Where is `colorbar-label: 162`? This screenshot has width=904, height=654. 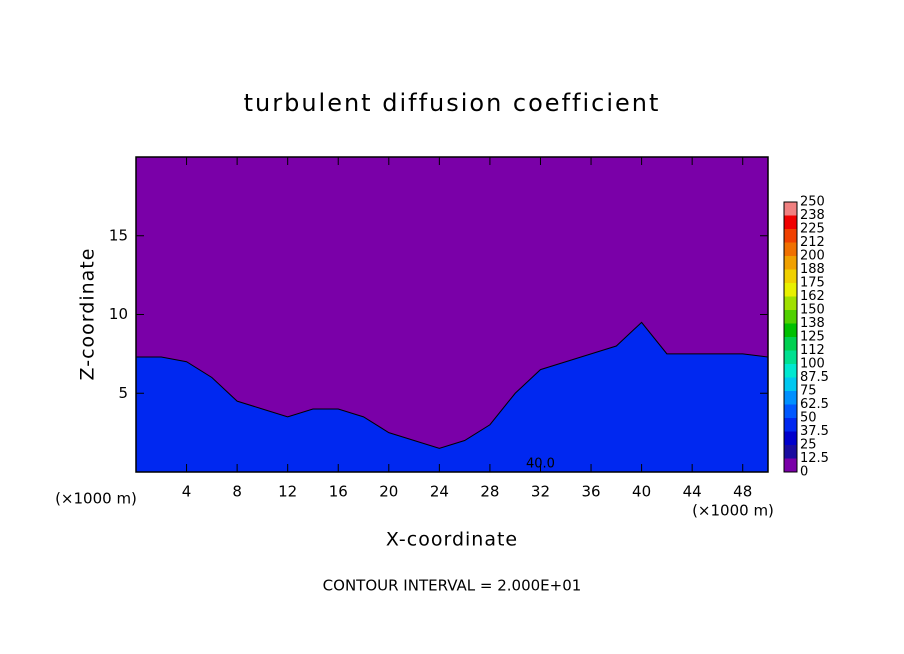 colorbar-label: 162 is located at coordinates (812, 296).